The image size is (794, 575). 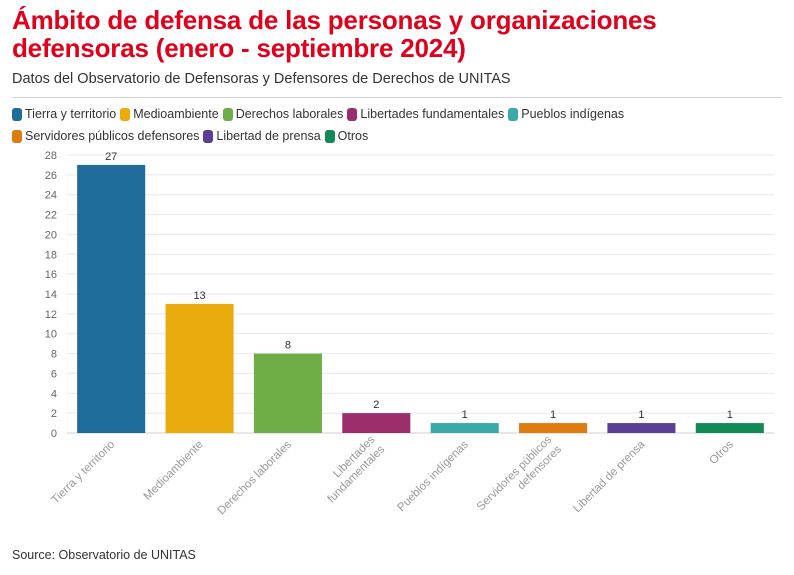 I want to click on x-tick-label: Servidores públicosdefensores, so click(x=519, y=478).